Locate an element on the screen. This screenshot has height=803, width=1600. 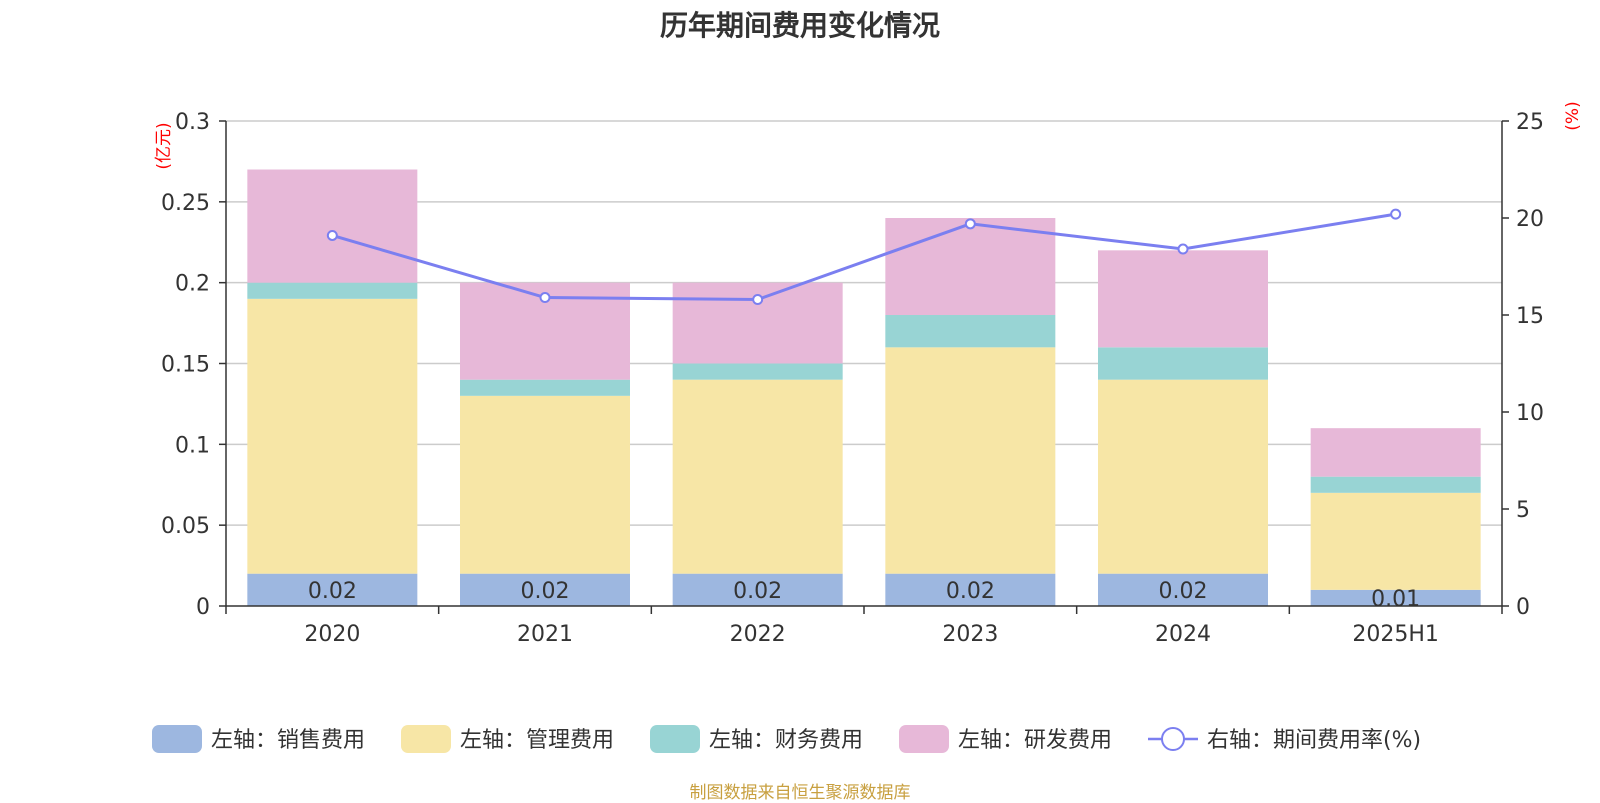
data-labels: 0.02 0.02 0.02 0.02 0.02 0.01 is located at coordinates (864, 595).